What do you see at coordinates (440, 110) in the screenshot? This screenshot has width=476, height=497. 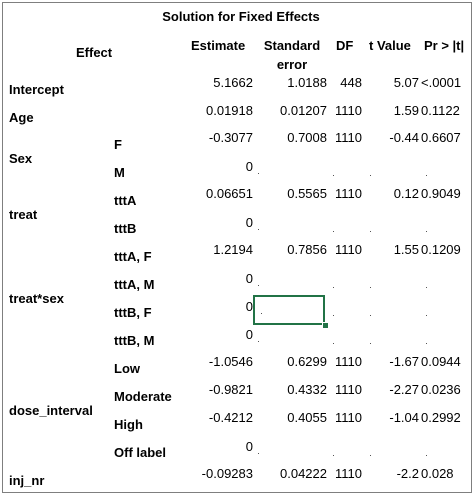 I see `cell-p: 0.1122` at bounding box center [440, 110].